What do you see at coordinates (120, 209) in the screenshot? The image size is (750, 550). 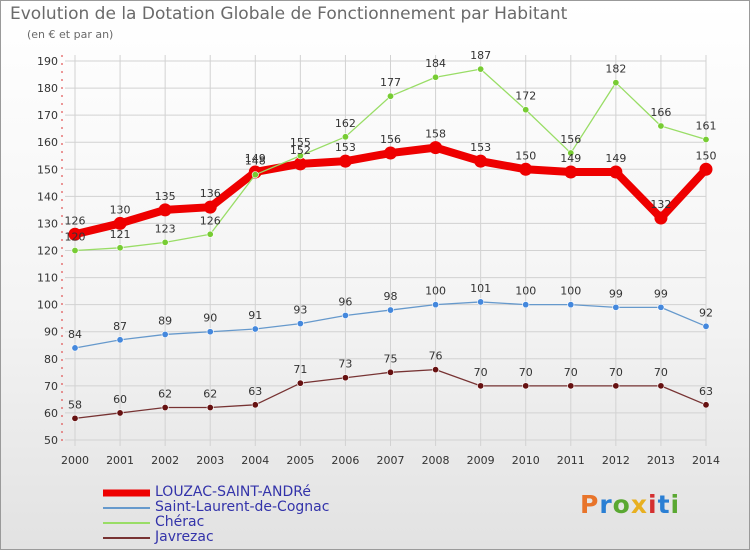 I see `data-label: 130` at bounding box center [120, 209].